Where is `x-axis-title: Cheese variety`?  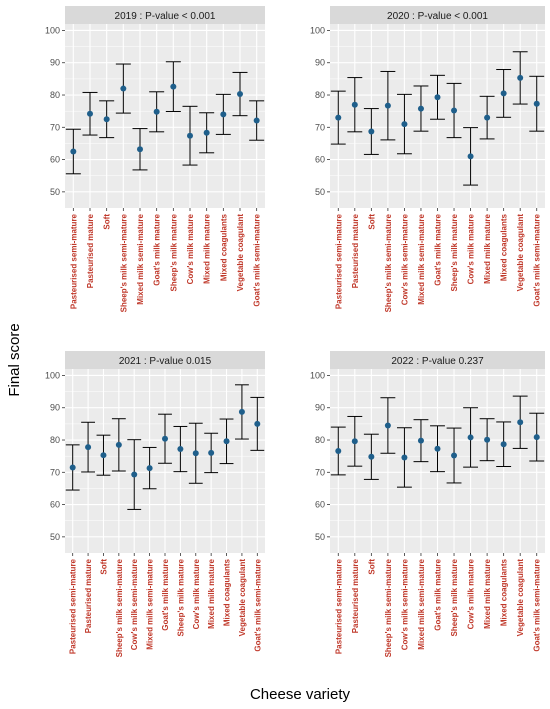
x-axis-title: Cheese variety is located at coordinates (300, 694).